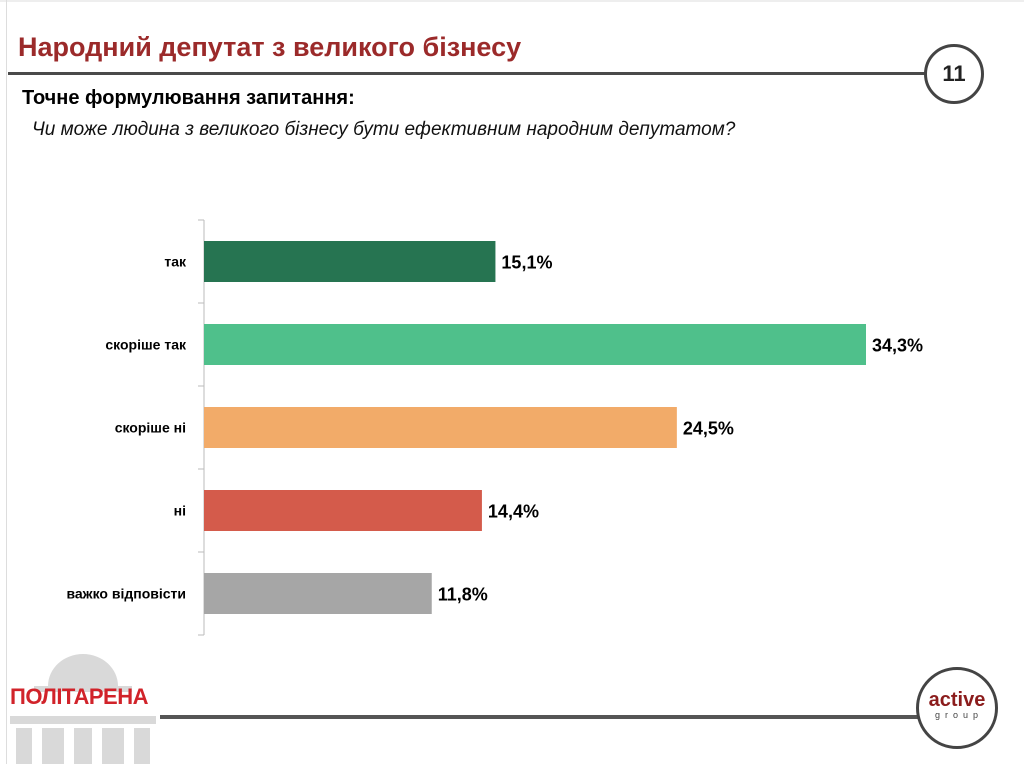 The image size is (1024, 764). I want to click on frame-top, so click(512, 1).